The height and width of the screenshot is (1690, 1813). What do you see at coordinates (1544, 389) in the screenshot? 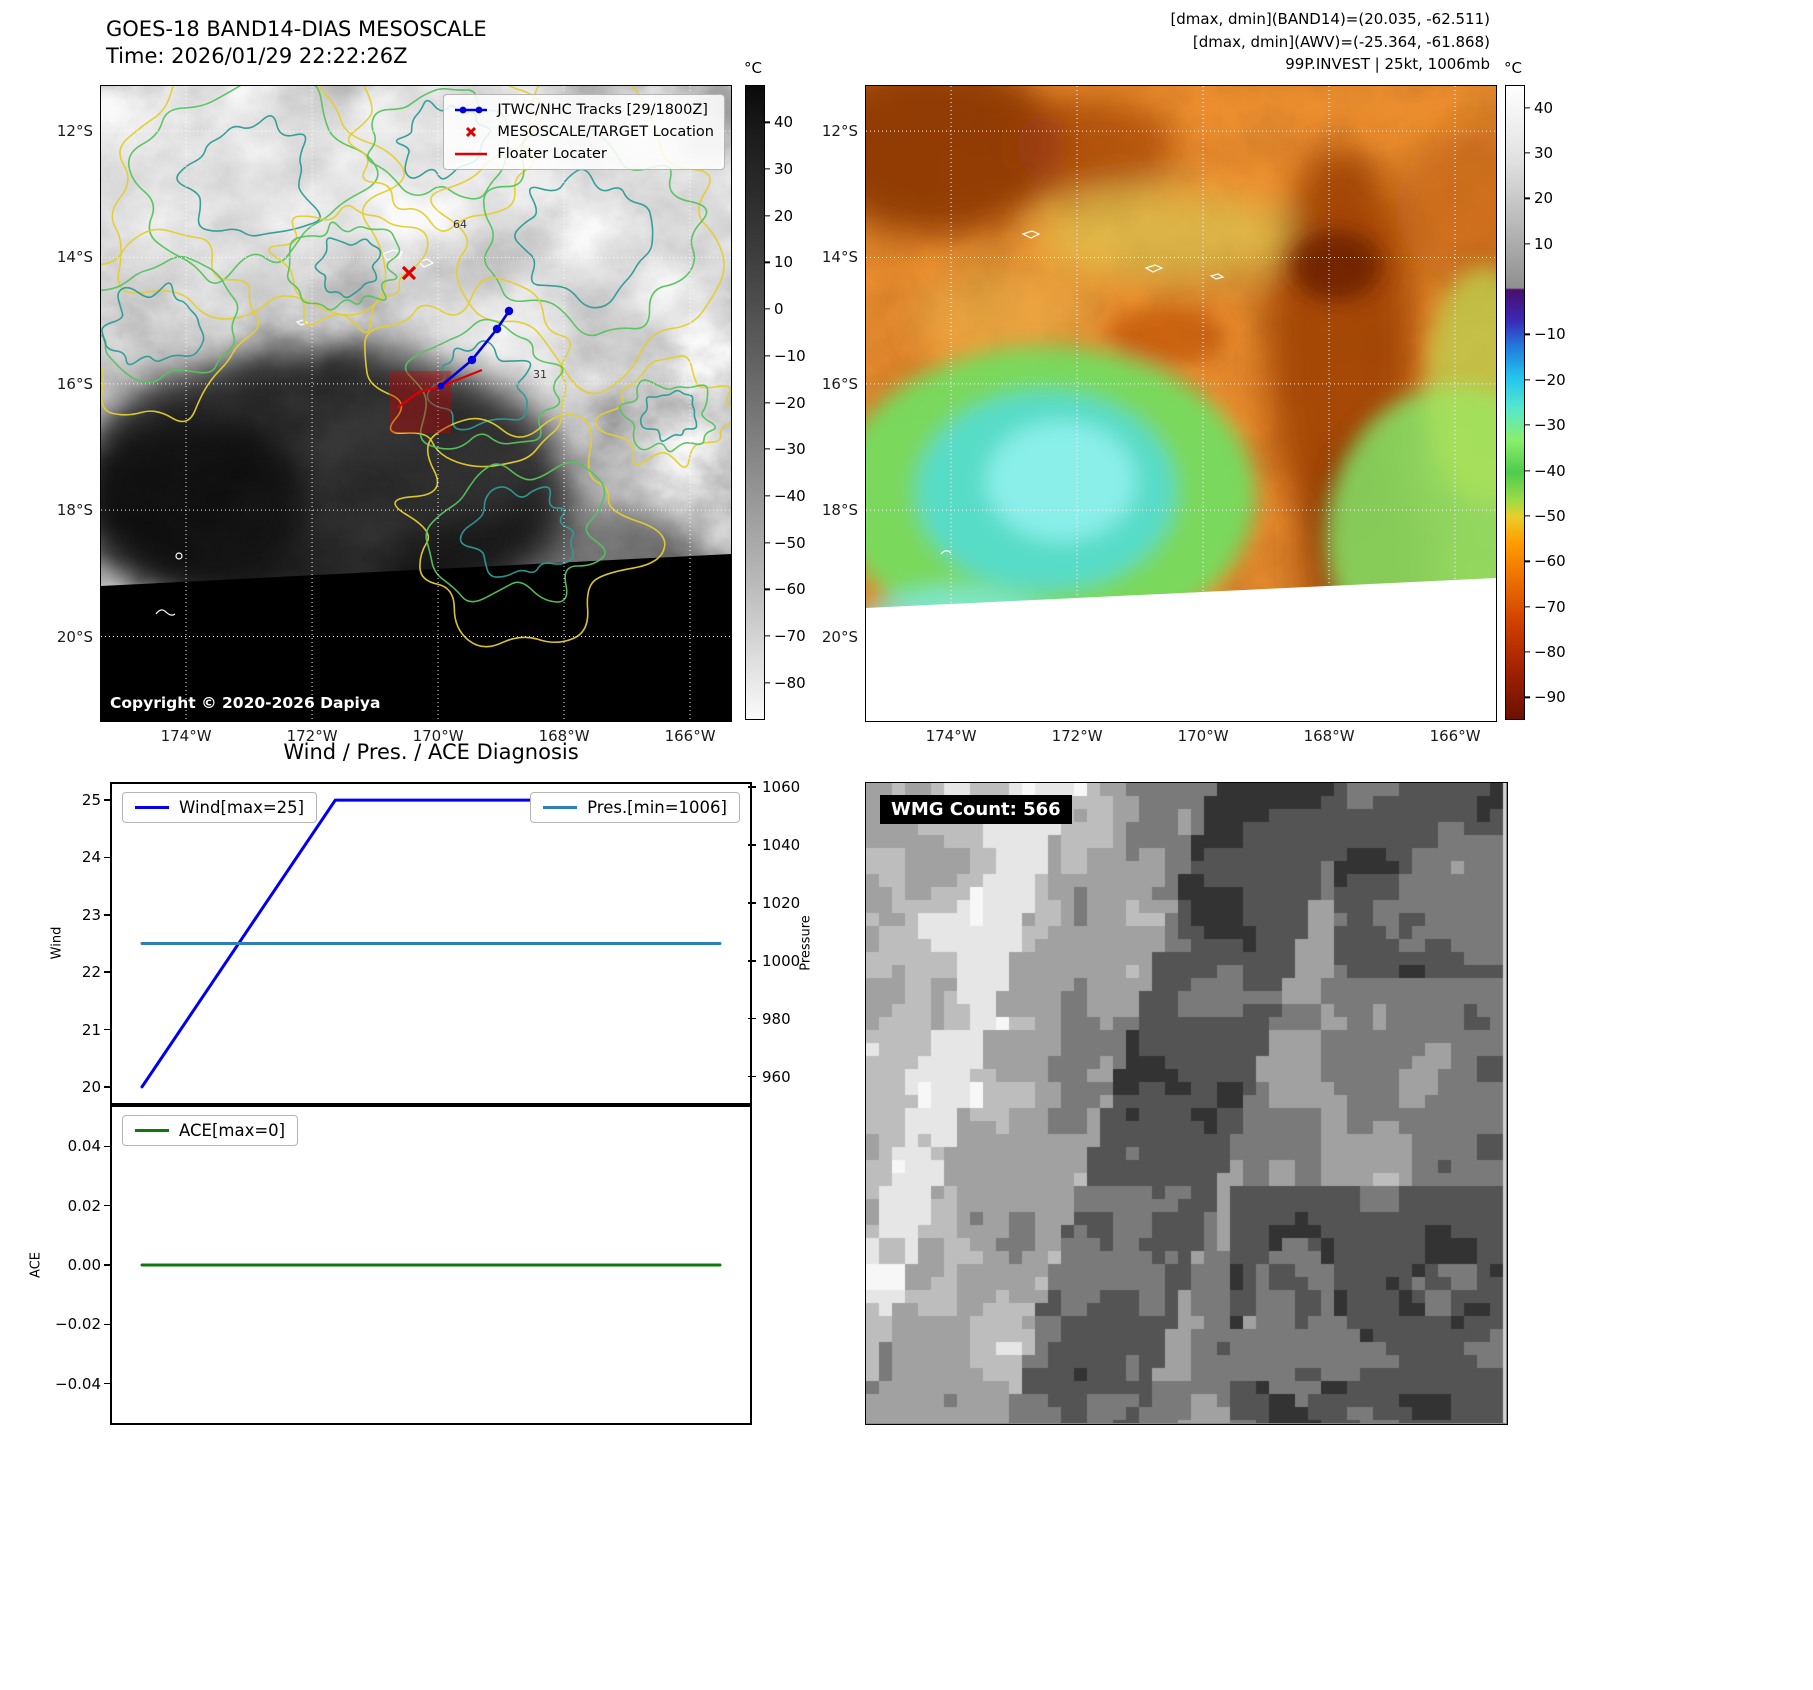
I see `awv-colorbar: °C 40 30 20 10 −10 −20 −30 −40 −50 −60 −70 −80 −90` at bounding box center [1544, 389].